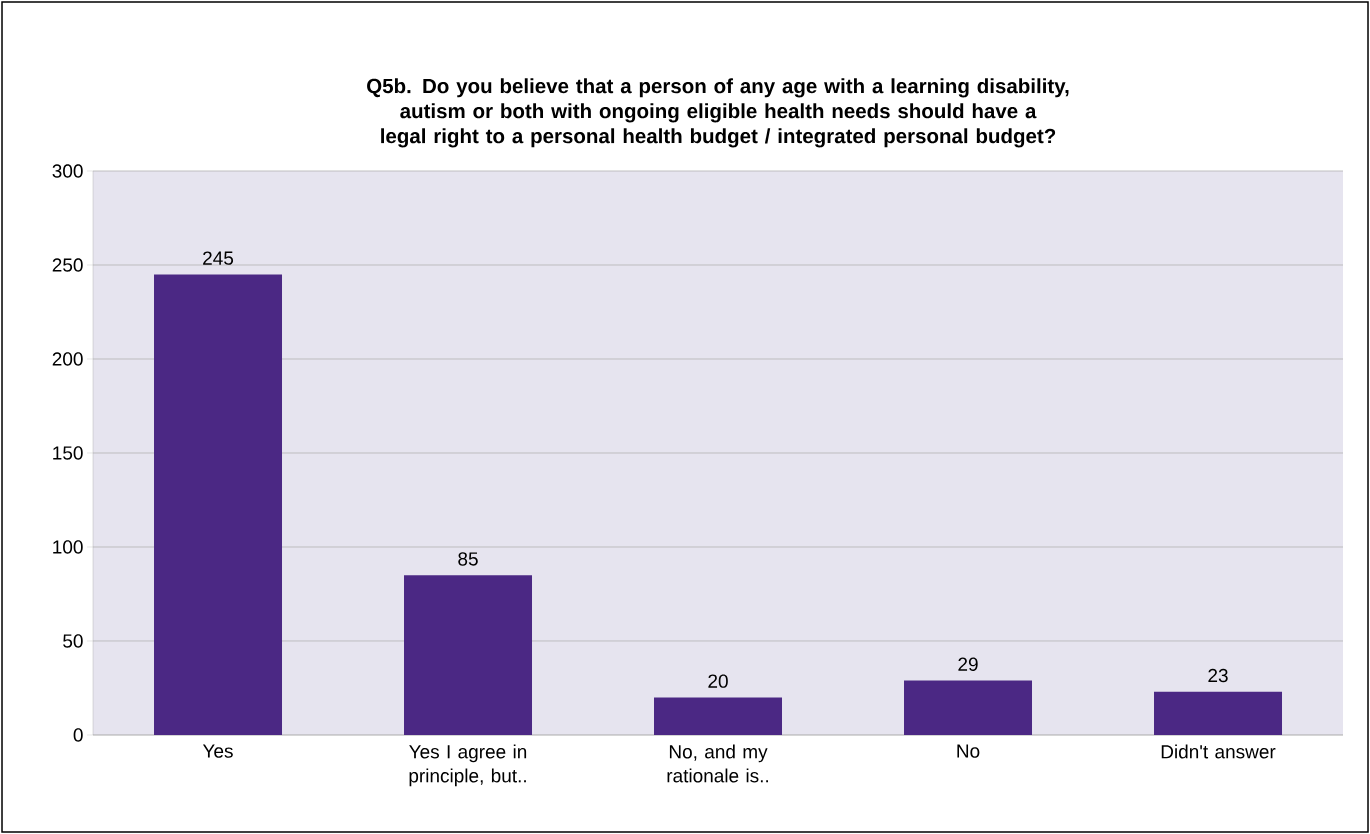  What do you see at coordinates (1218, 751) in the screenshot?
I see `x-tick-label: Didn't answer` at bounding box center [1218, 751].